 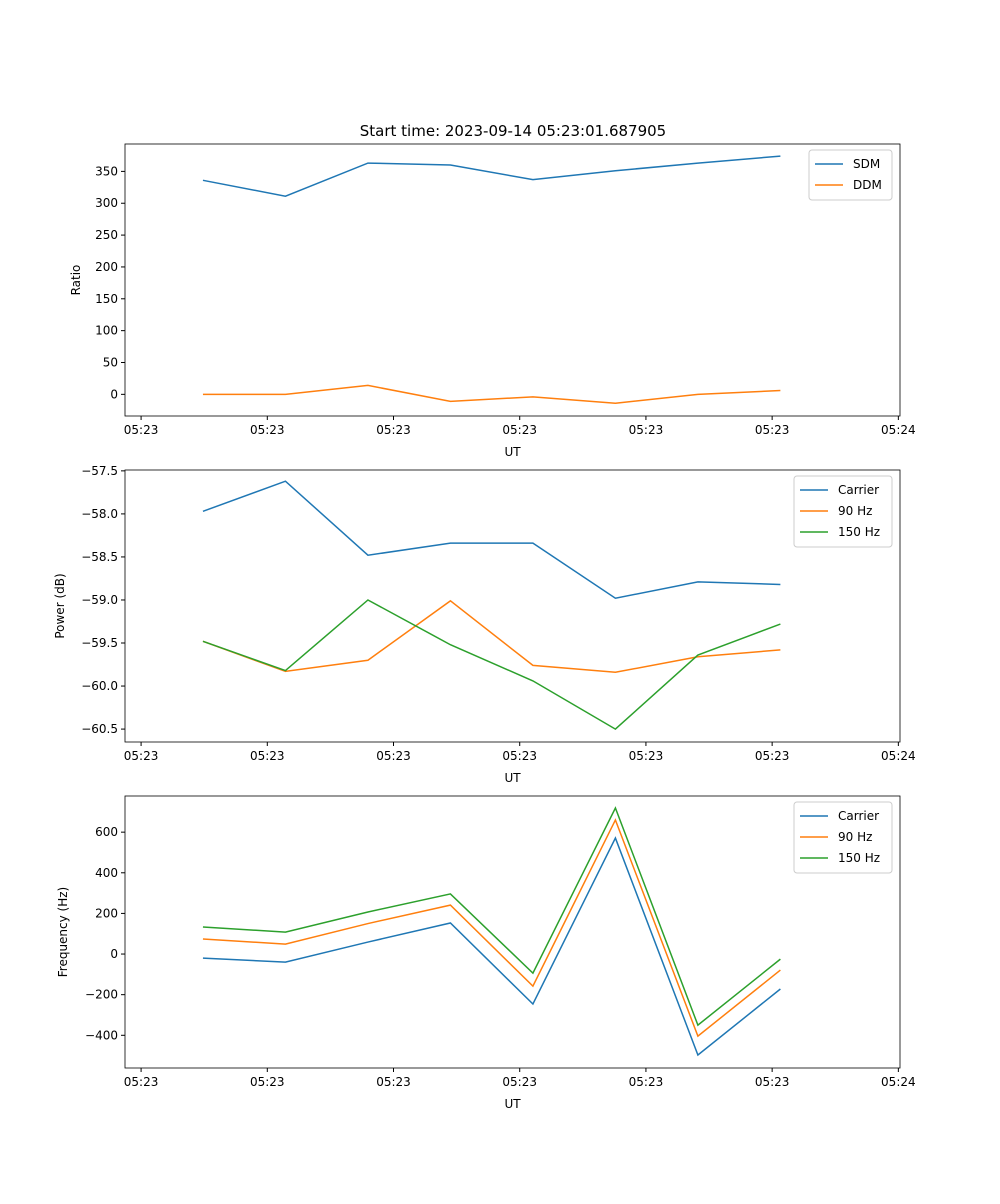 I want to click on y-tick-label: 350, so click(x=106, y=171).